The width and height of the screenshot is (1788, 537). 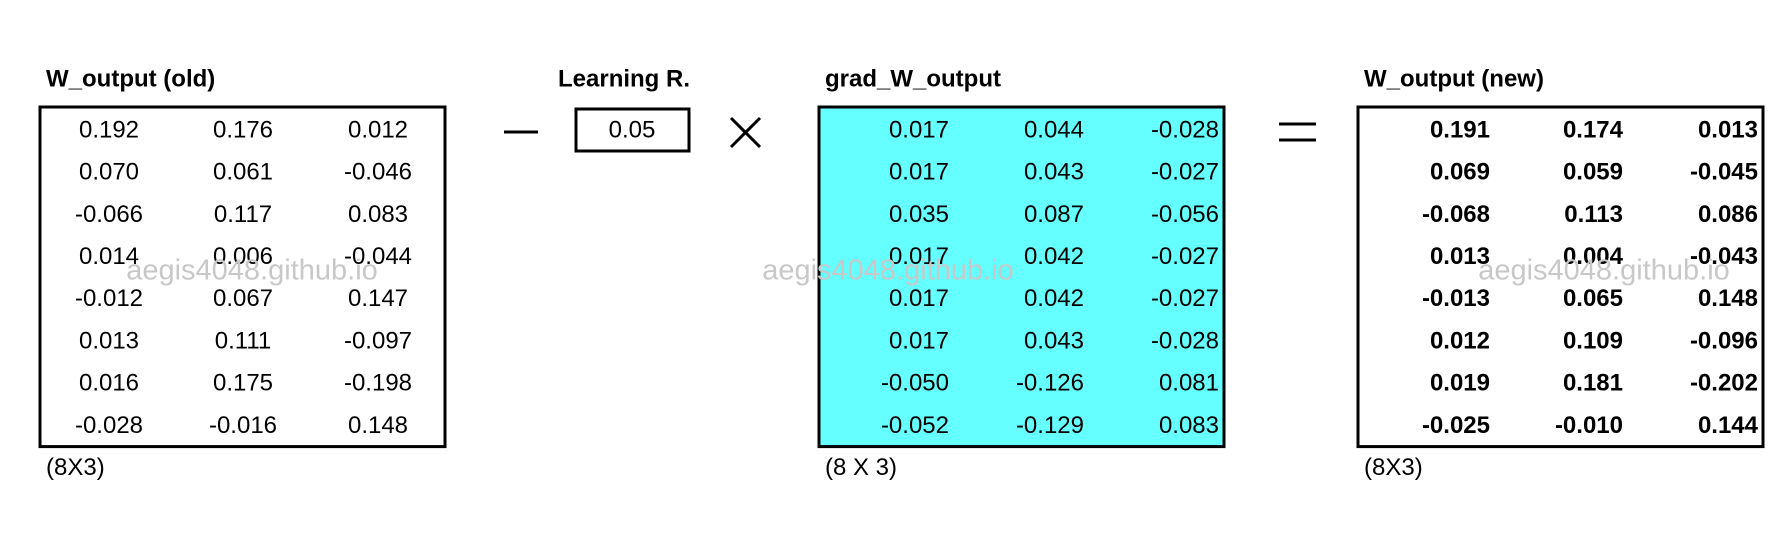 What do you see at coordinates (915, 383) in the screenshot?
I see `matrix-cell: -0.050` at bounding box center [915, 383].